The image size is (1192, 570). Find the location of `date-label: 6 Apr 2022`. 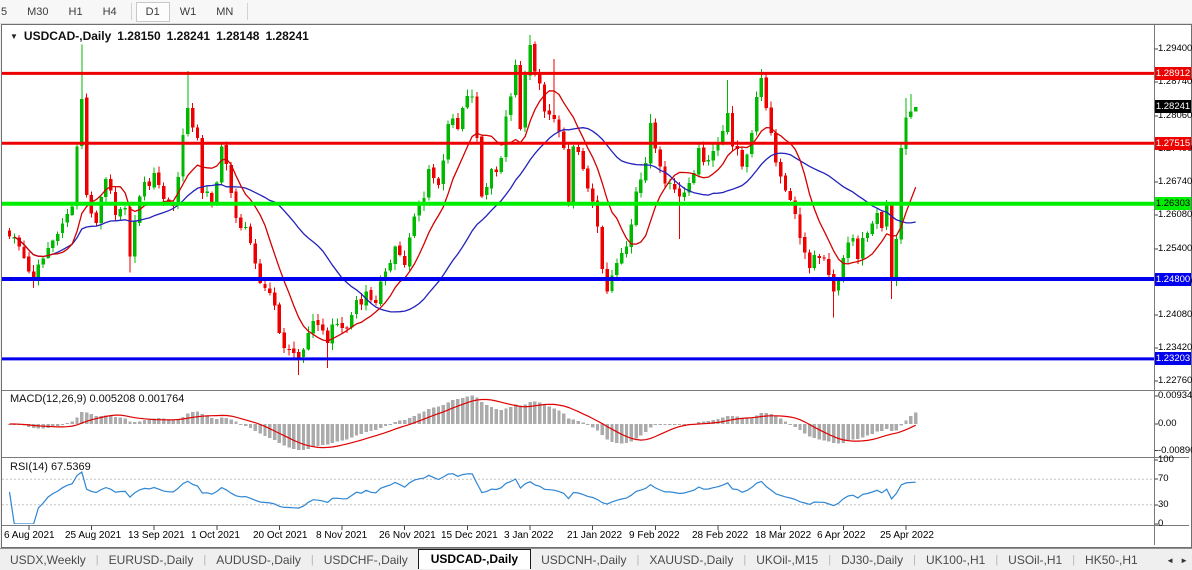

date-label: 6 Apr 2022 is located at coordinates (841, 535).